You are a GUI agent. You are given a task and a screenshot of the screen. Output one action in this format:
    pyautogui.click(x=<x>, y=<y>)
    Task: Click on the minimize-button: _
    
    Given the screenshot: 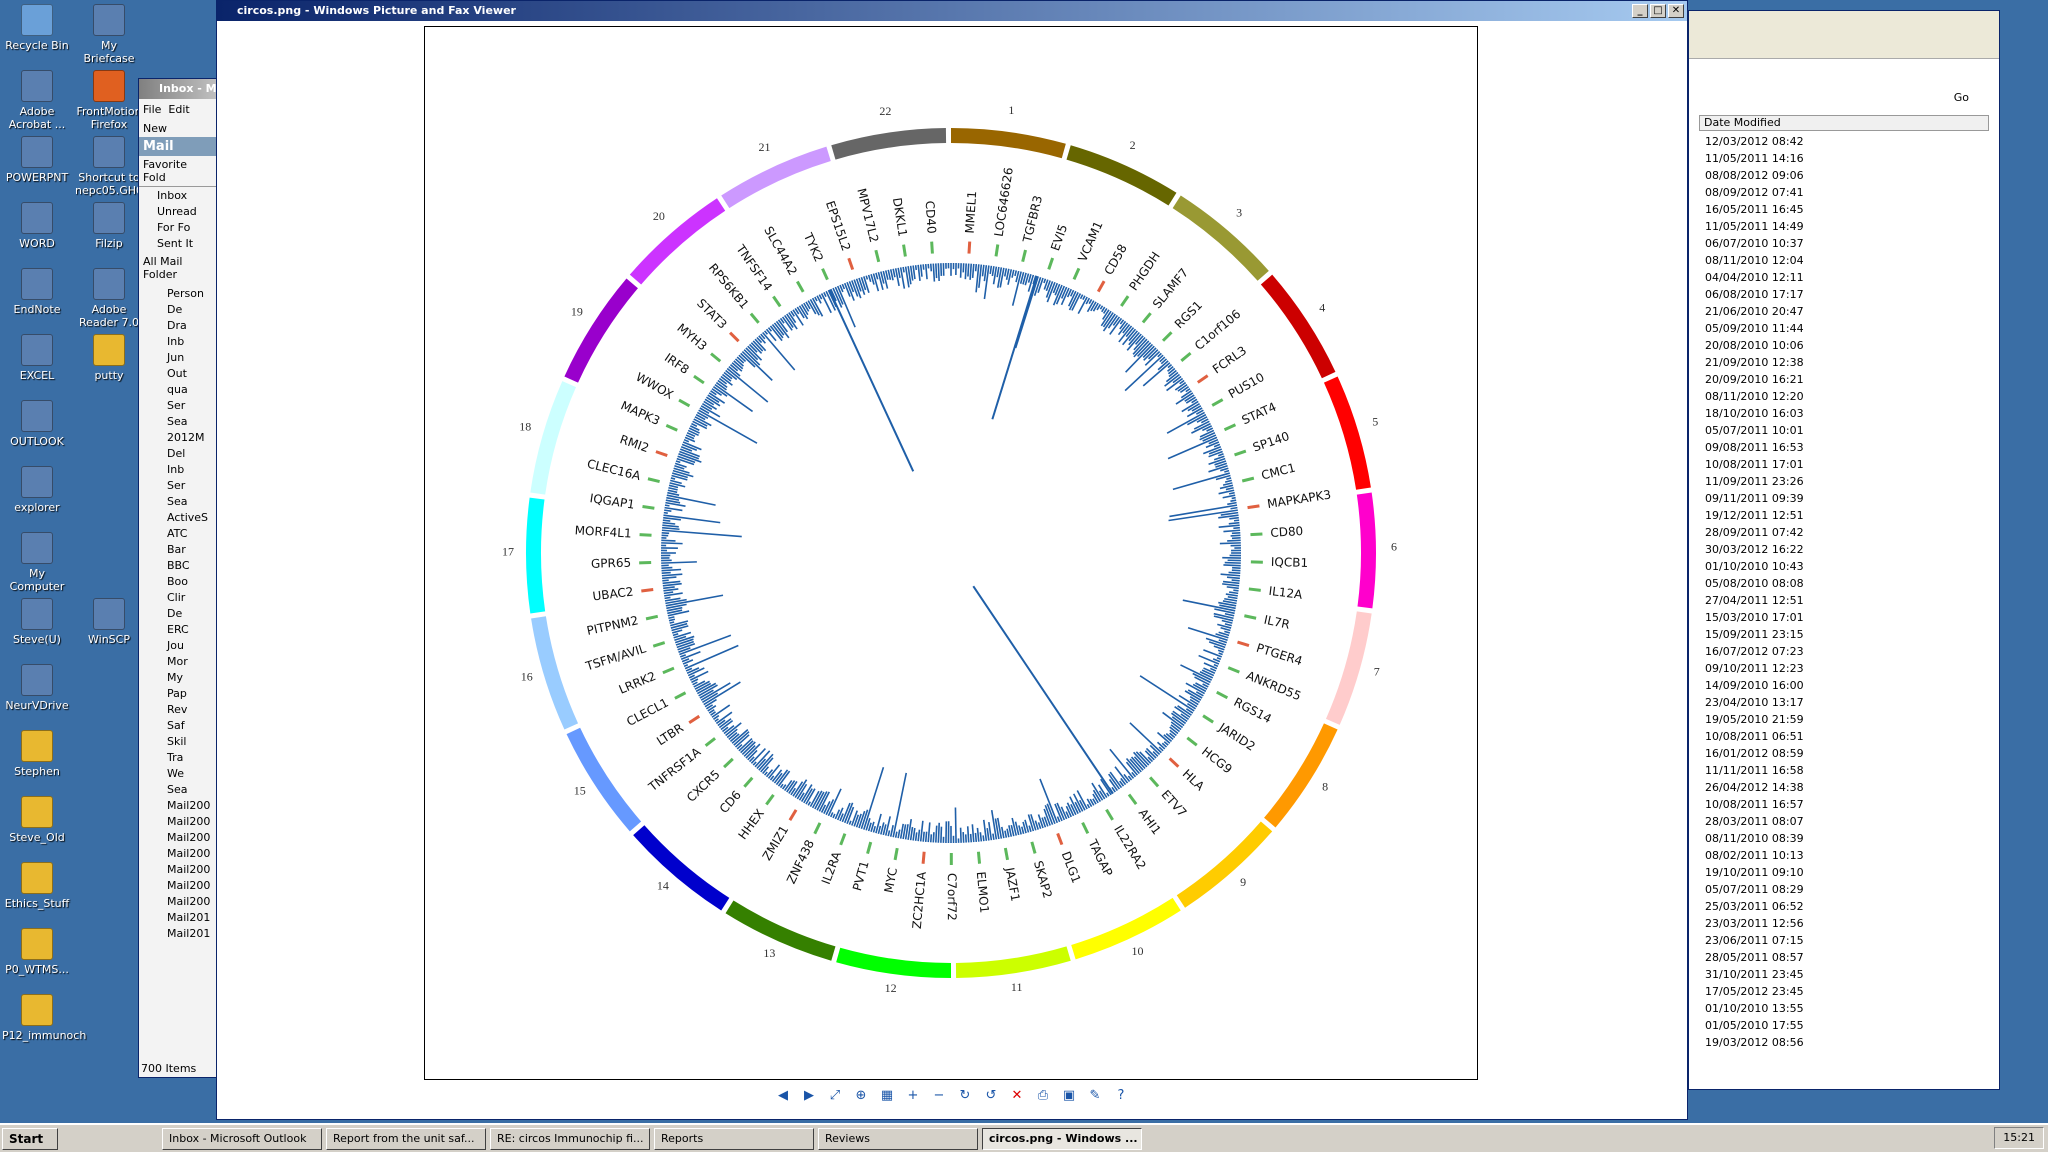 What is the action you would take?
    pyautogui.click(x=1640, y=11)
    